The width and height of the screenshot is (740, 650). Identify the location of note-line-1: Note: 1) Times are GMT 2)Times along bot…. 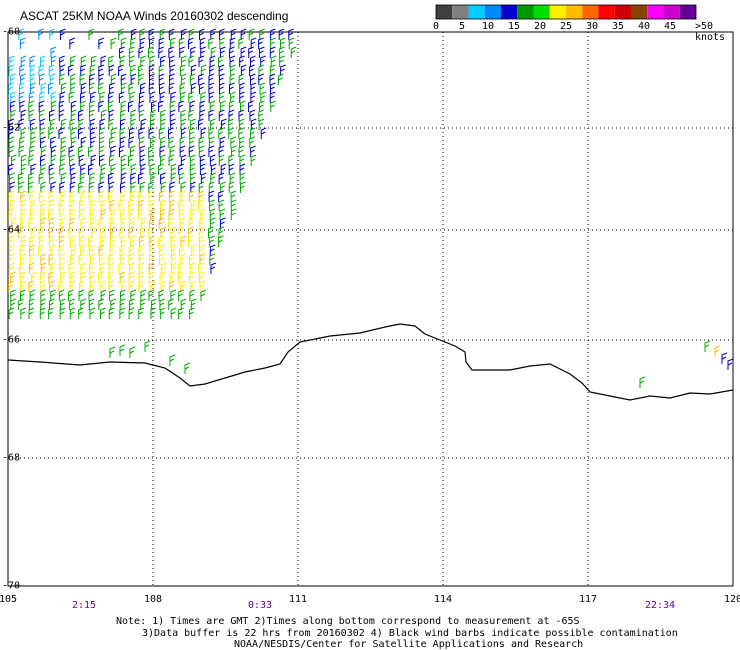
(348, 621).